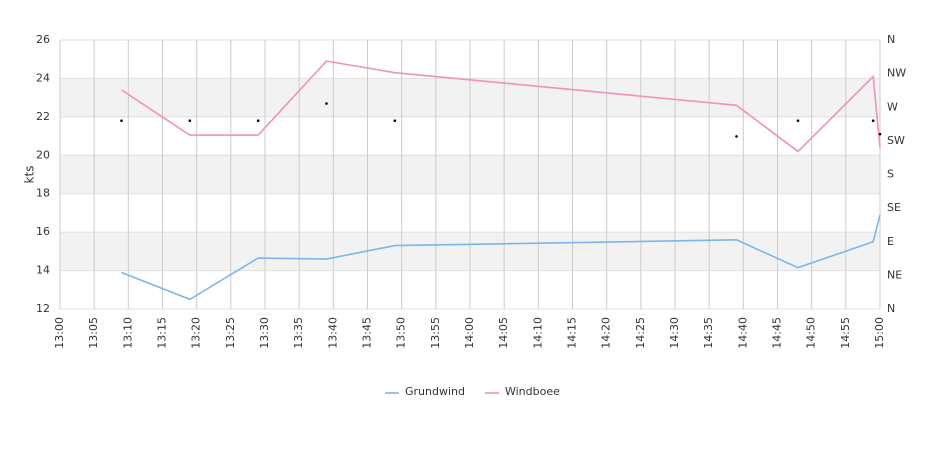 The width and height of the screenshot is (940, 454). Describe the element at coordinates (59, 333) in the screenshot. I see `x-tick-label: 13:00` at that location.